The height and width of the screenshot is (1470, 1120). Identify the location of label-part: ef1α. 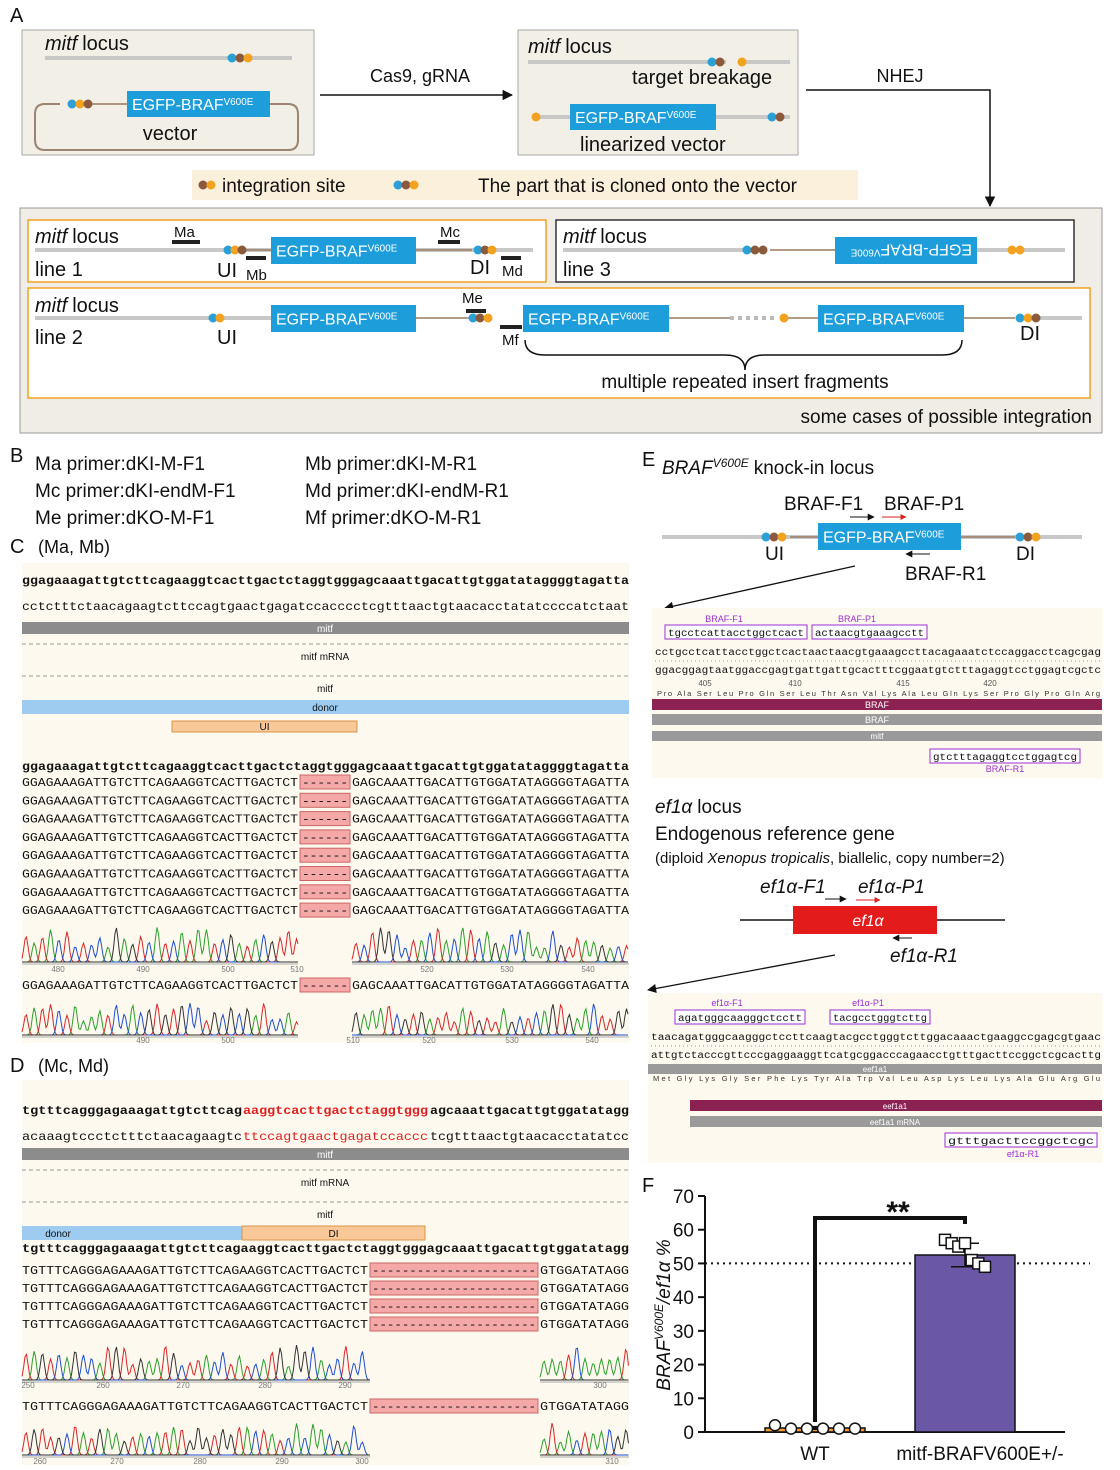
(674, 807).